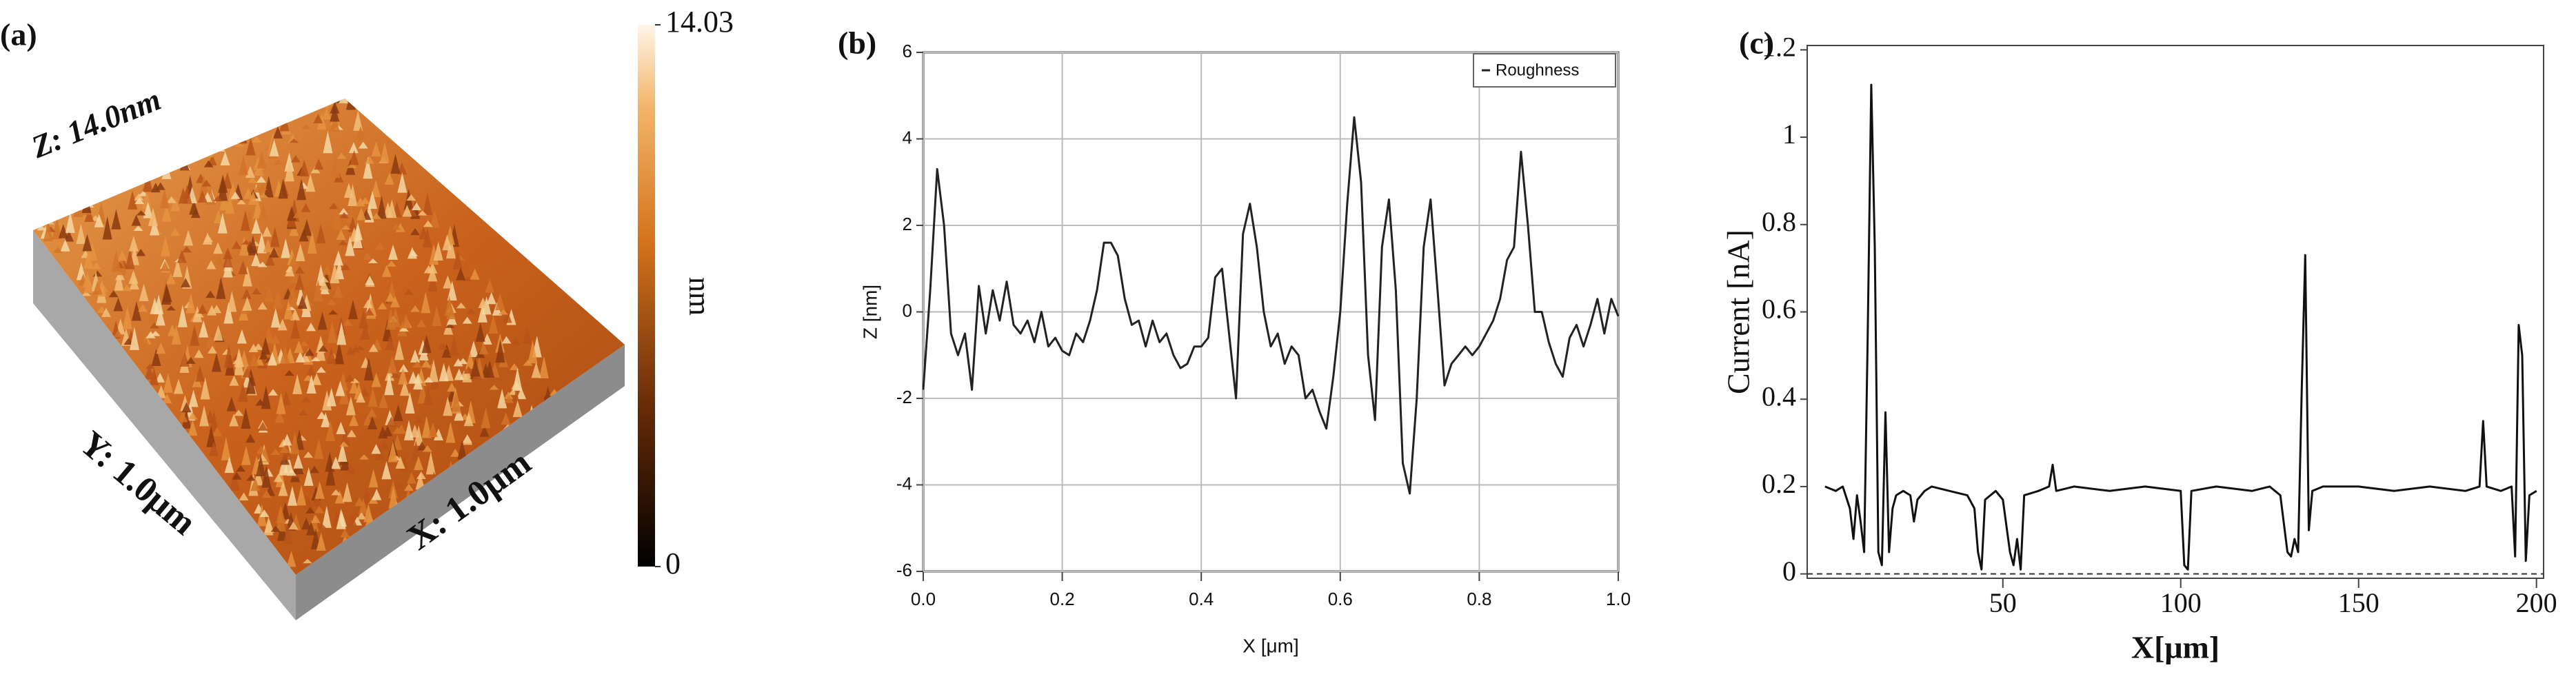 The width and height of the screenshot is (2576, 692). Describe the element at coordinates (2175, 648) in the screenshot. I see `x-axis-label: X[μm]` at that location.